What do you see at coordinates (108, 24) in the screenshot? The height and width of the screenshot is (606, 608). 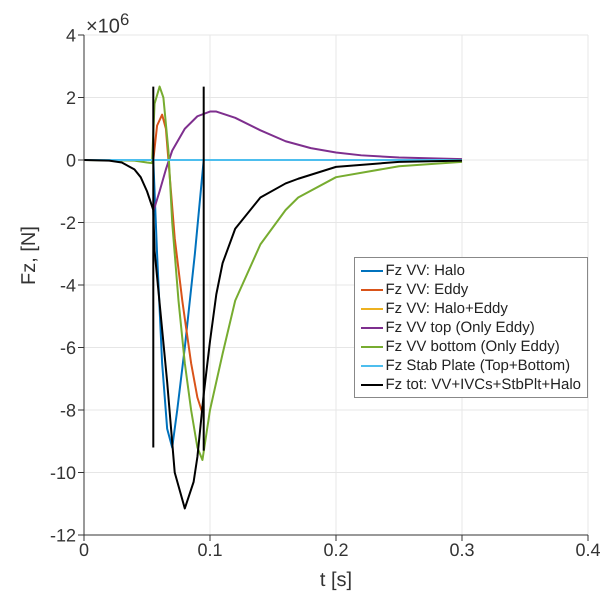 I see `annotation: ×10$^{6}$` at bounding box center [108, 24].